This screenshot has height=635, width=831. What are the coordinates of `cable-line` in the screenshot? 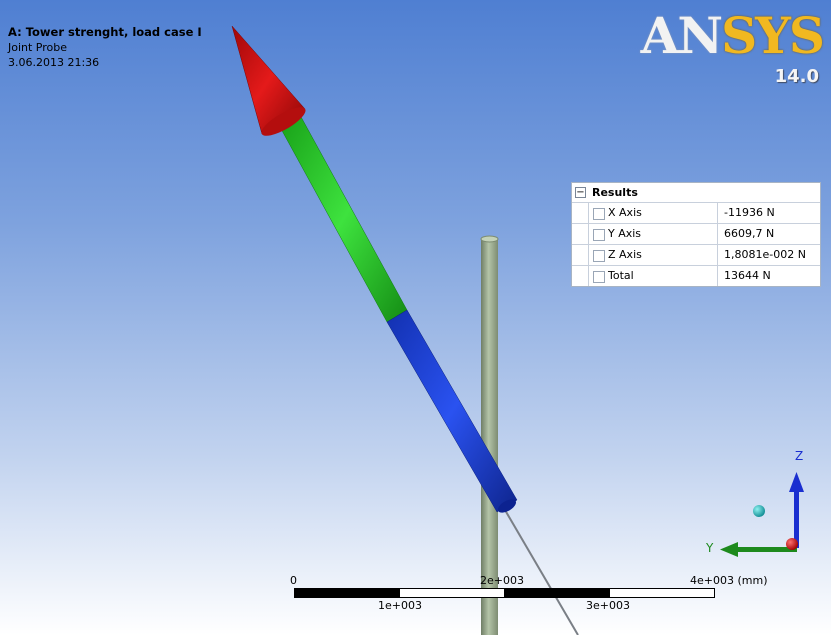 It's located at (541, 572).